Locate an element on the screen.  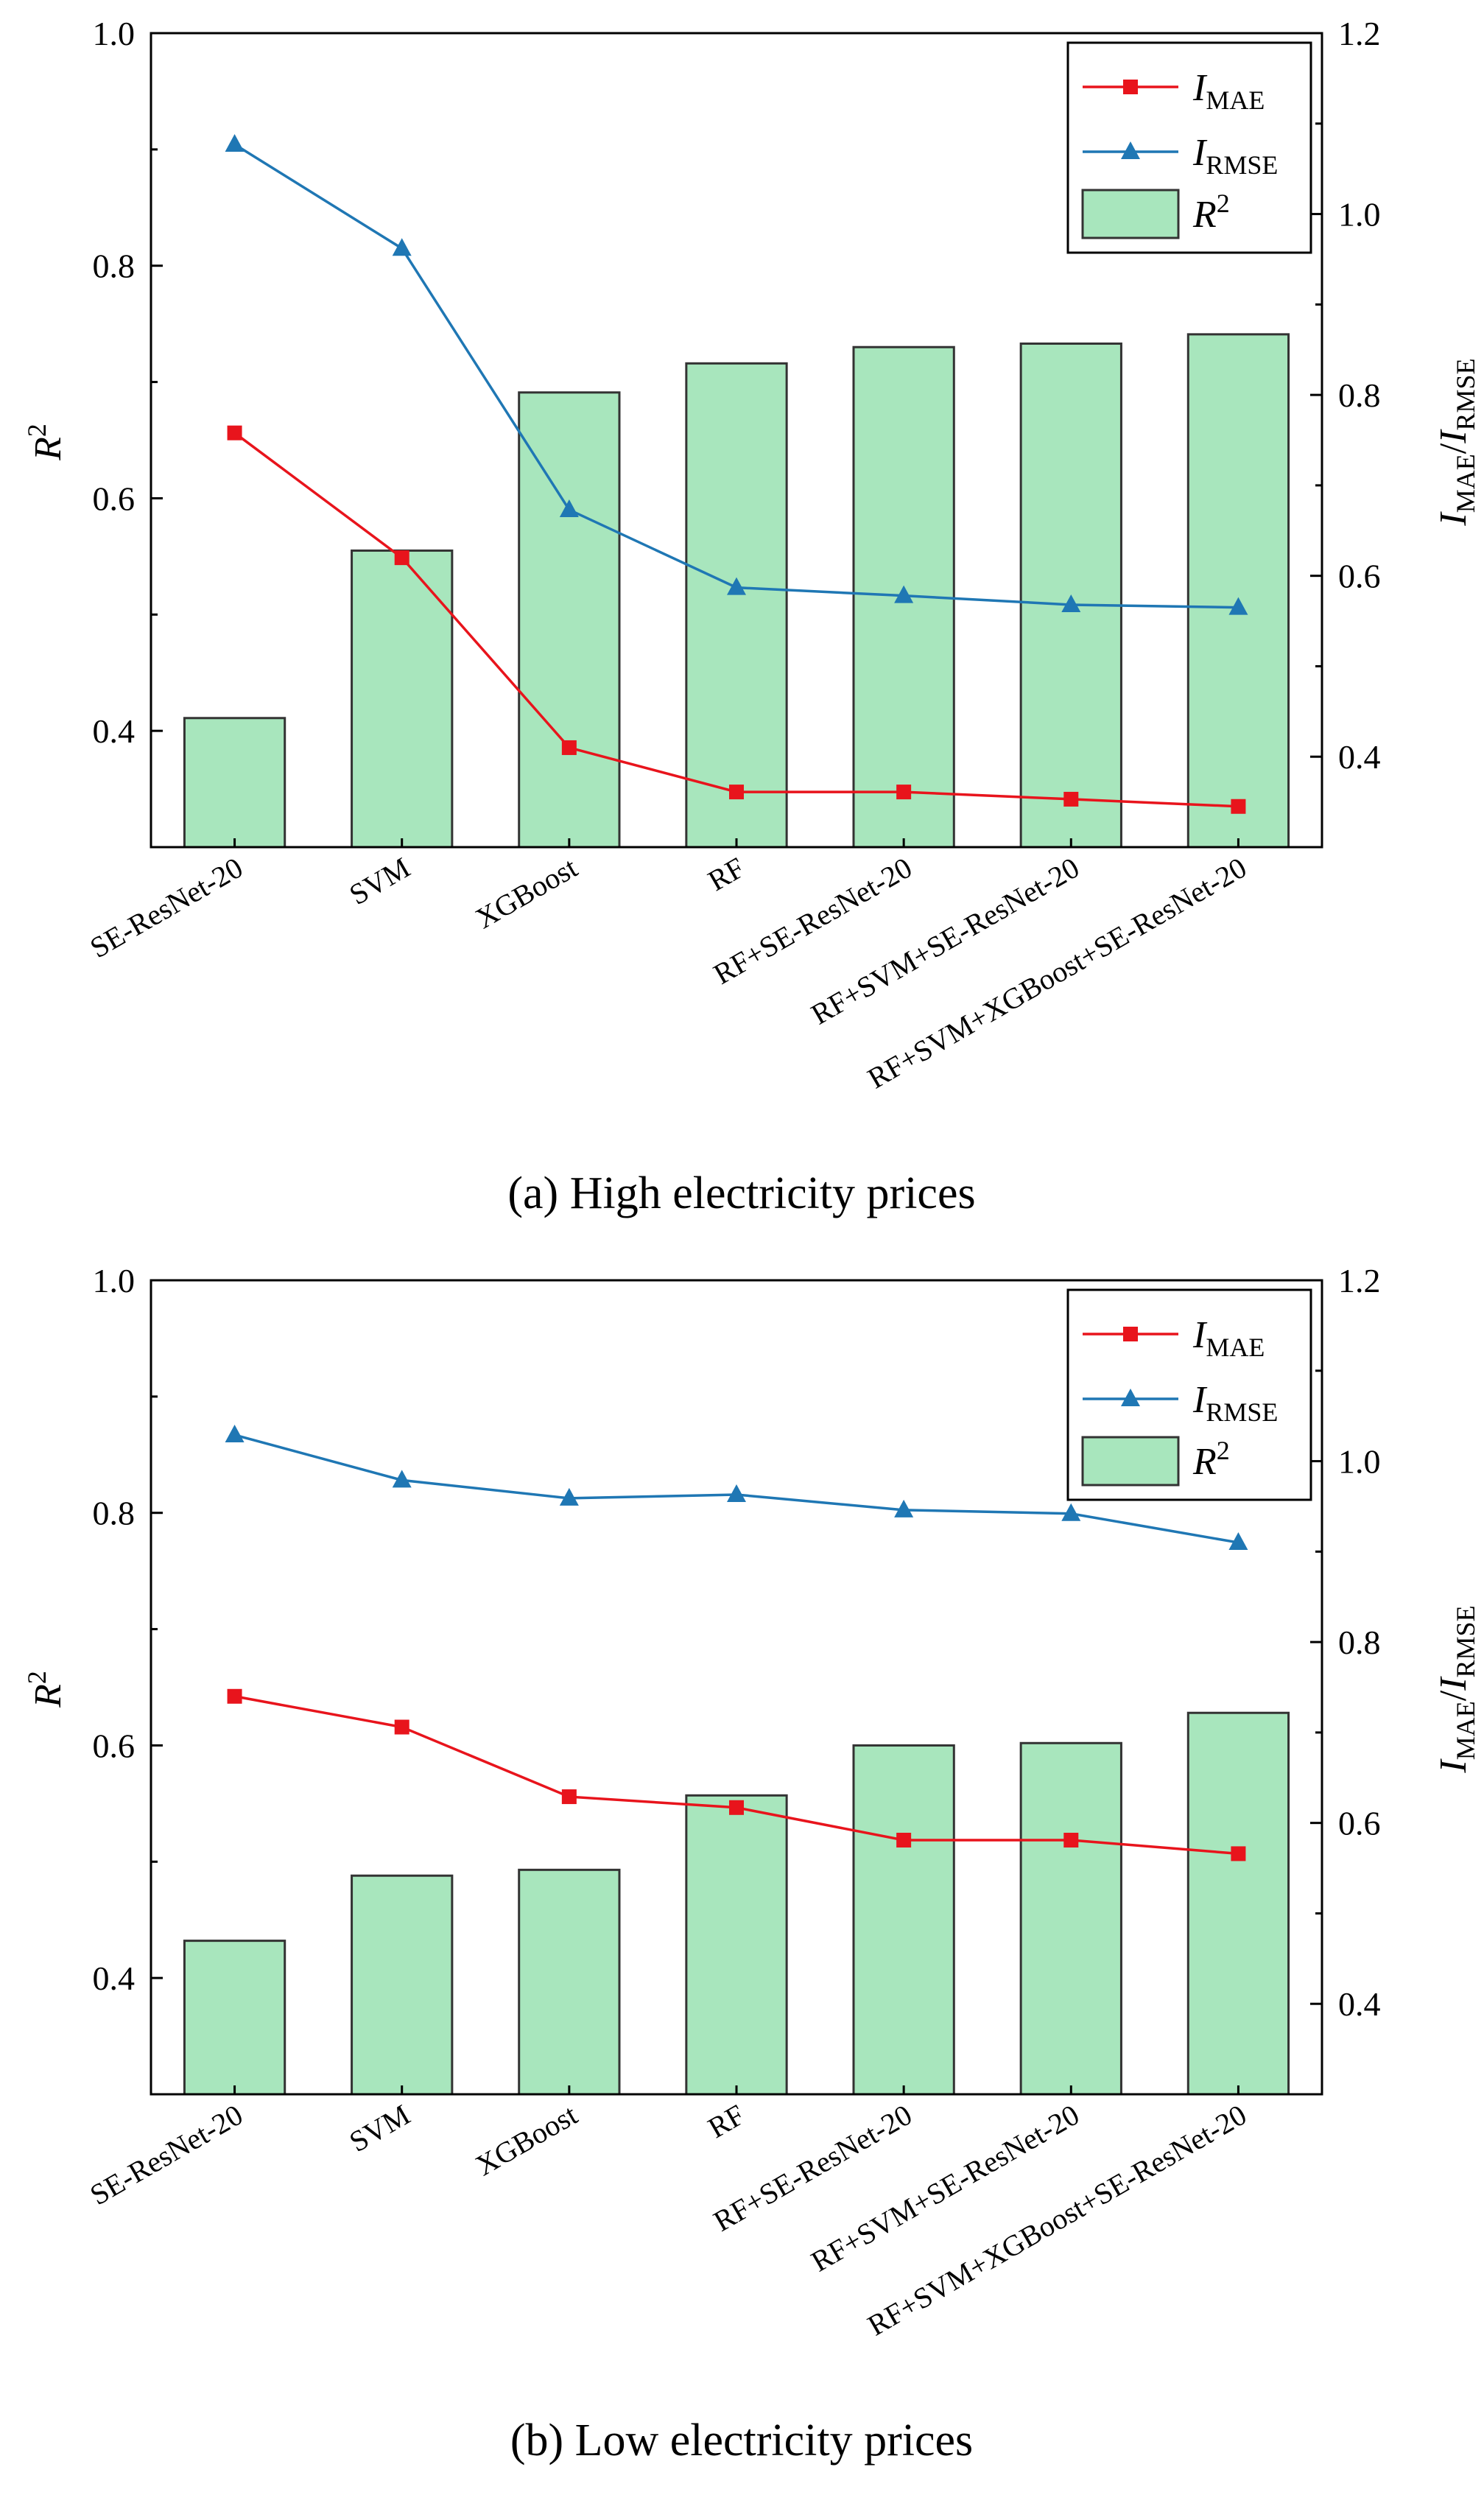
bar-SVM is located at coordinates (403, 1985).